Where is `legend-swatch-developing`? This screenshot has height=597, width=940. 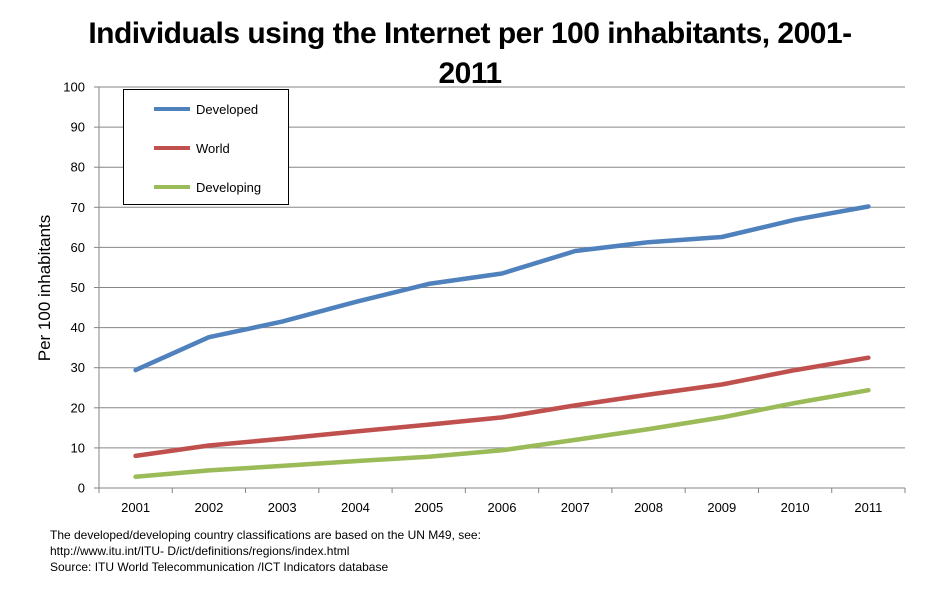 legend-swatch-developing is located at coordinates (172, 187).